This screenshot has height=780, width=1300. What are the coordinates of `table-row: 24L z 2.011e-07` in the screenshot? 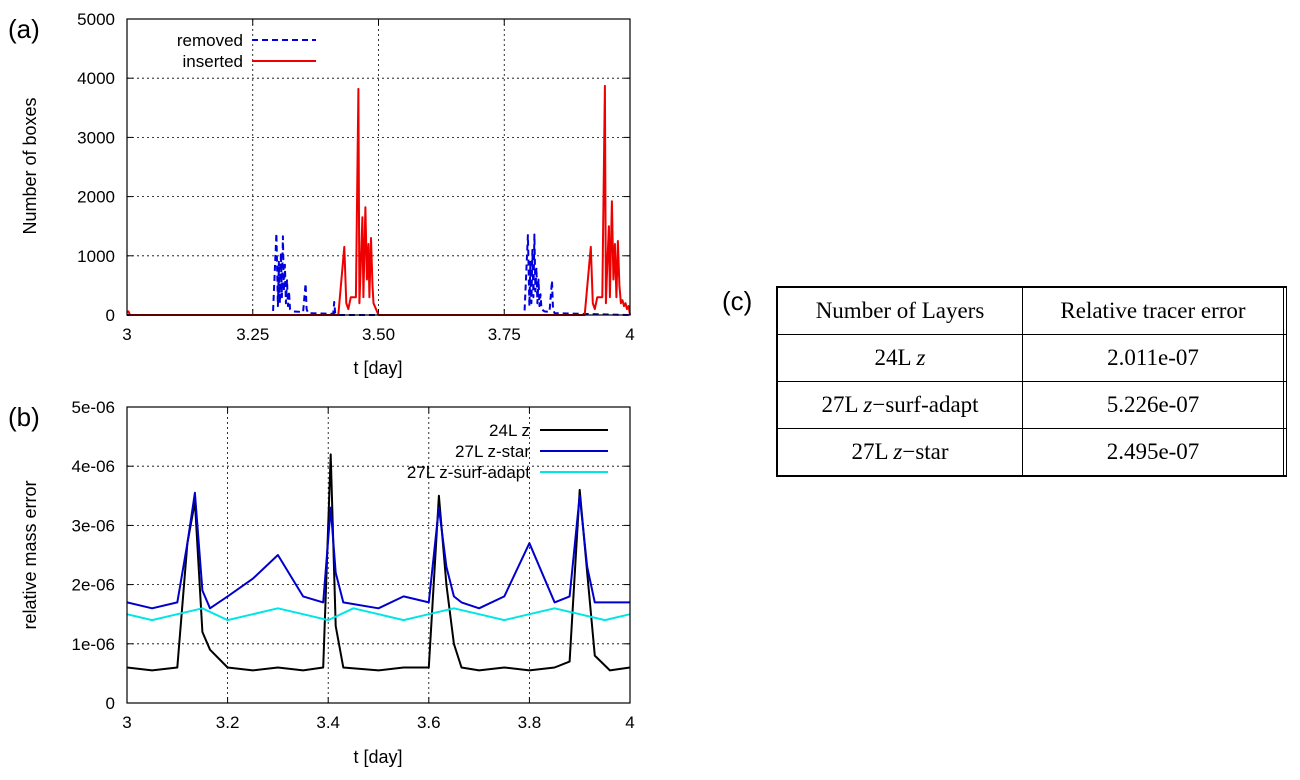 It's located at (1031, 358).